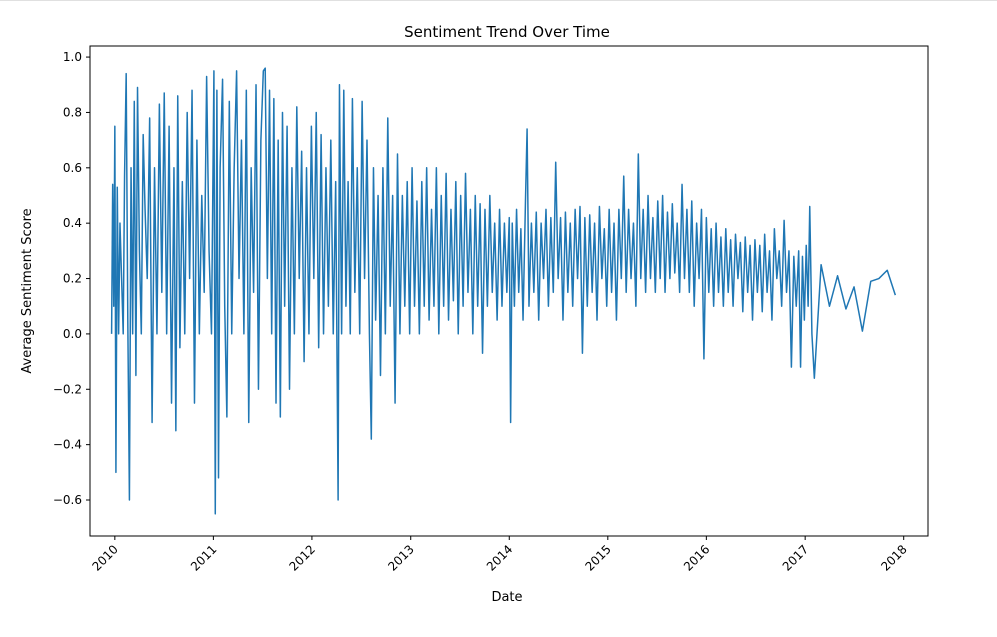 The width and height of the screenshot is (997, 637). What do you see at coordinates (795, 557) in the screenshot?
I see `x-tick-label: 2017` at bounding box center [795, 557].